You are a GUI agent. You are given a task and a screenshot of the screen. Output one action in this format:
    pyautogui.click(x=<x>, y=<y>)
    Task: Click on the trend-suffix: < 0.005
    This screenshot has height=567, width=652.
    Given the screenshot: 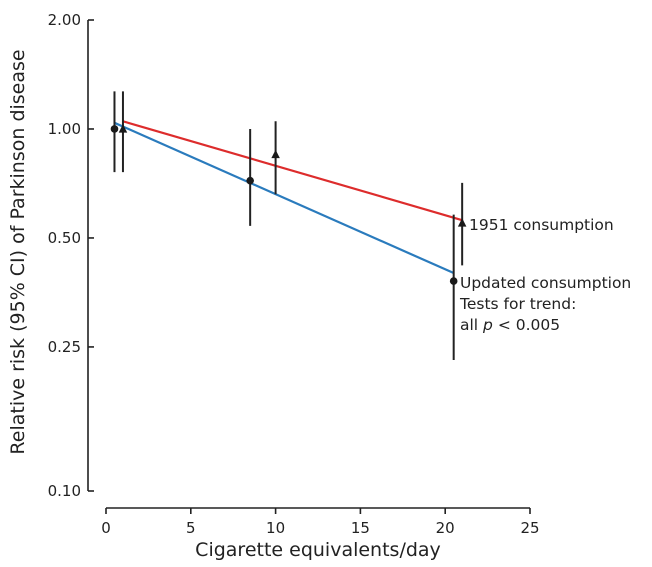 What is the action you would take?
    pyautogui.click(x=526, y=325)
    